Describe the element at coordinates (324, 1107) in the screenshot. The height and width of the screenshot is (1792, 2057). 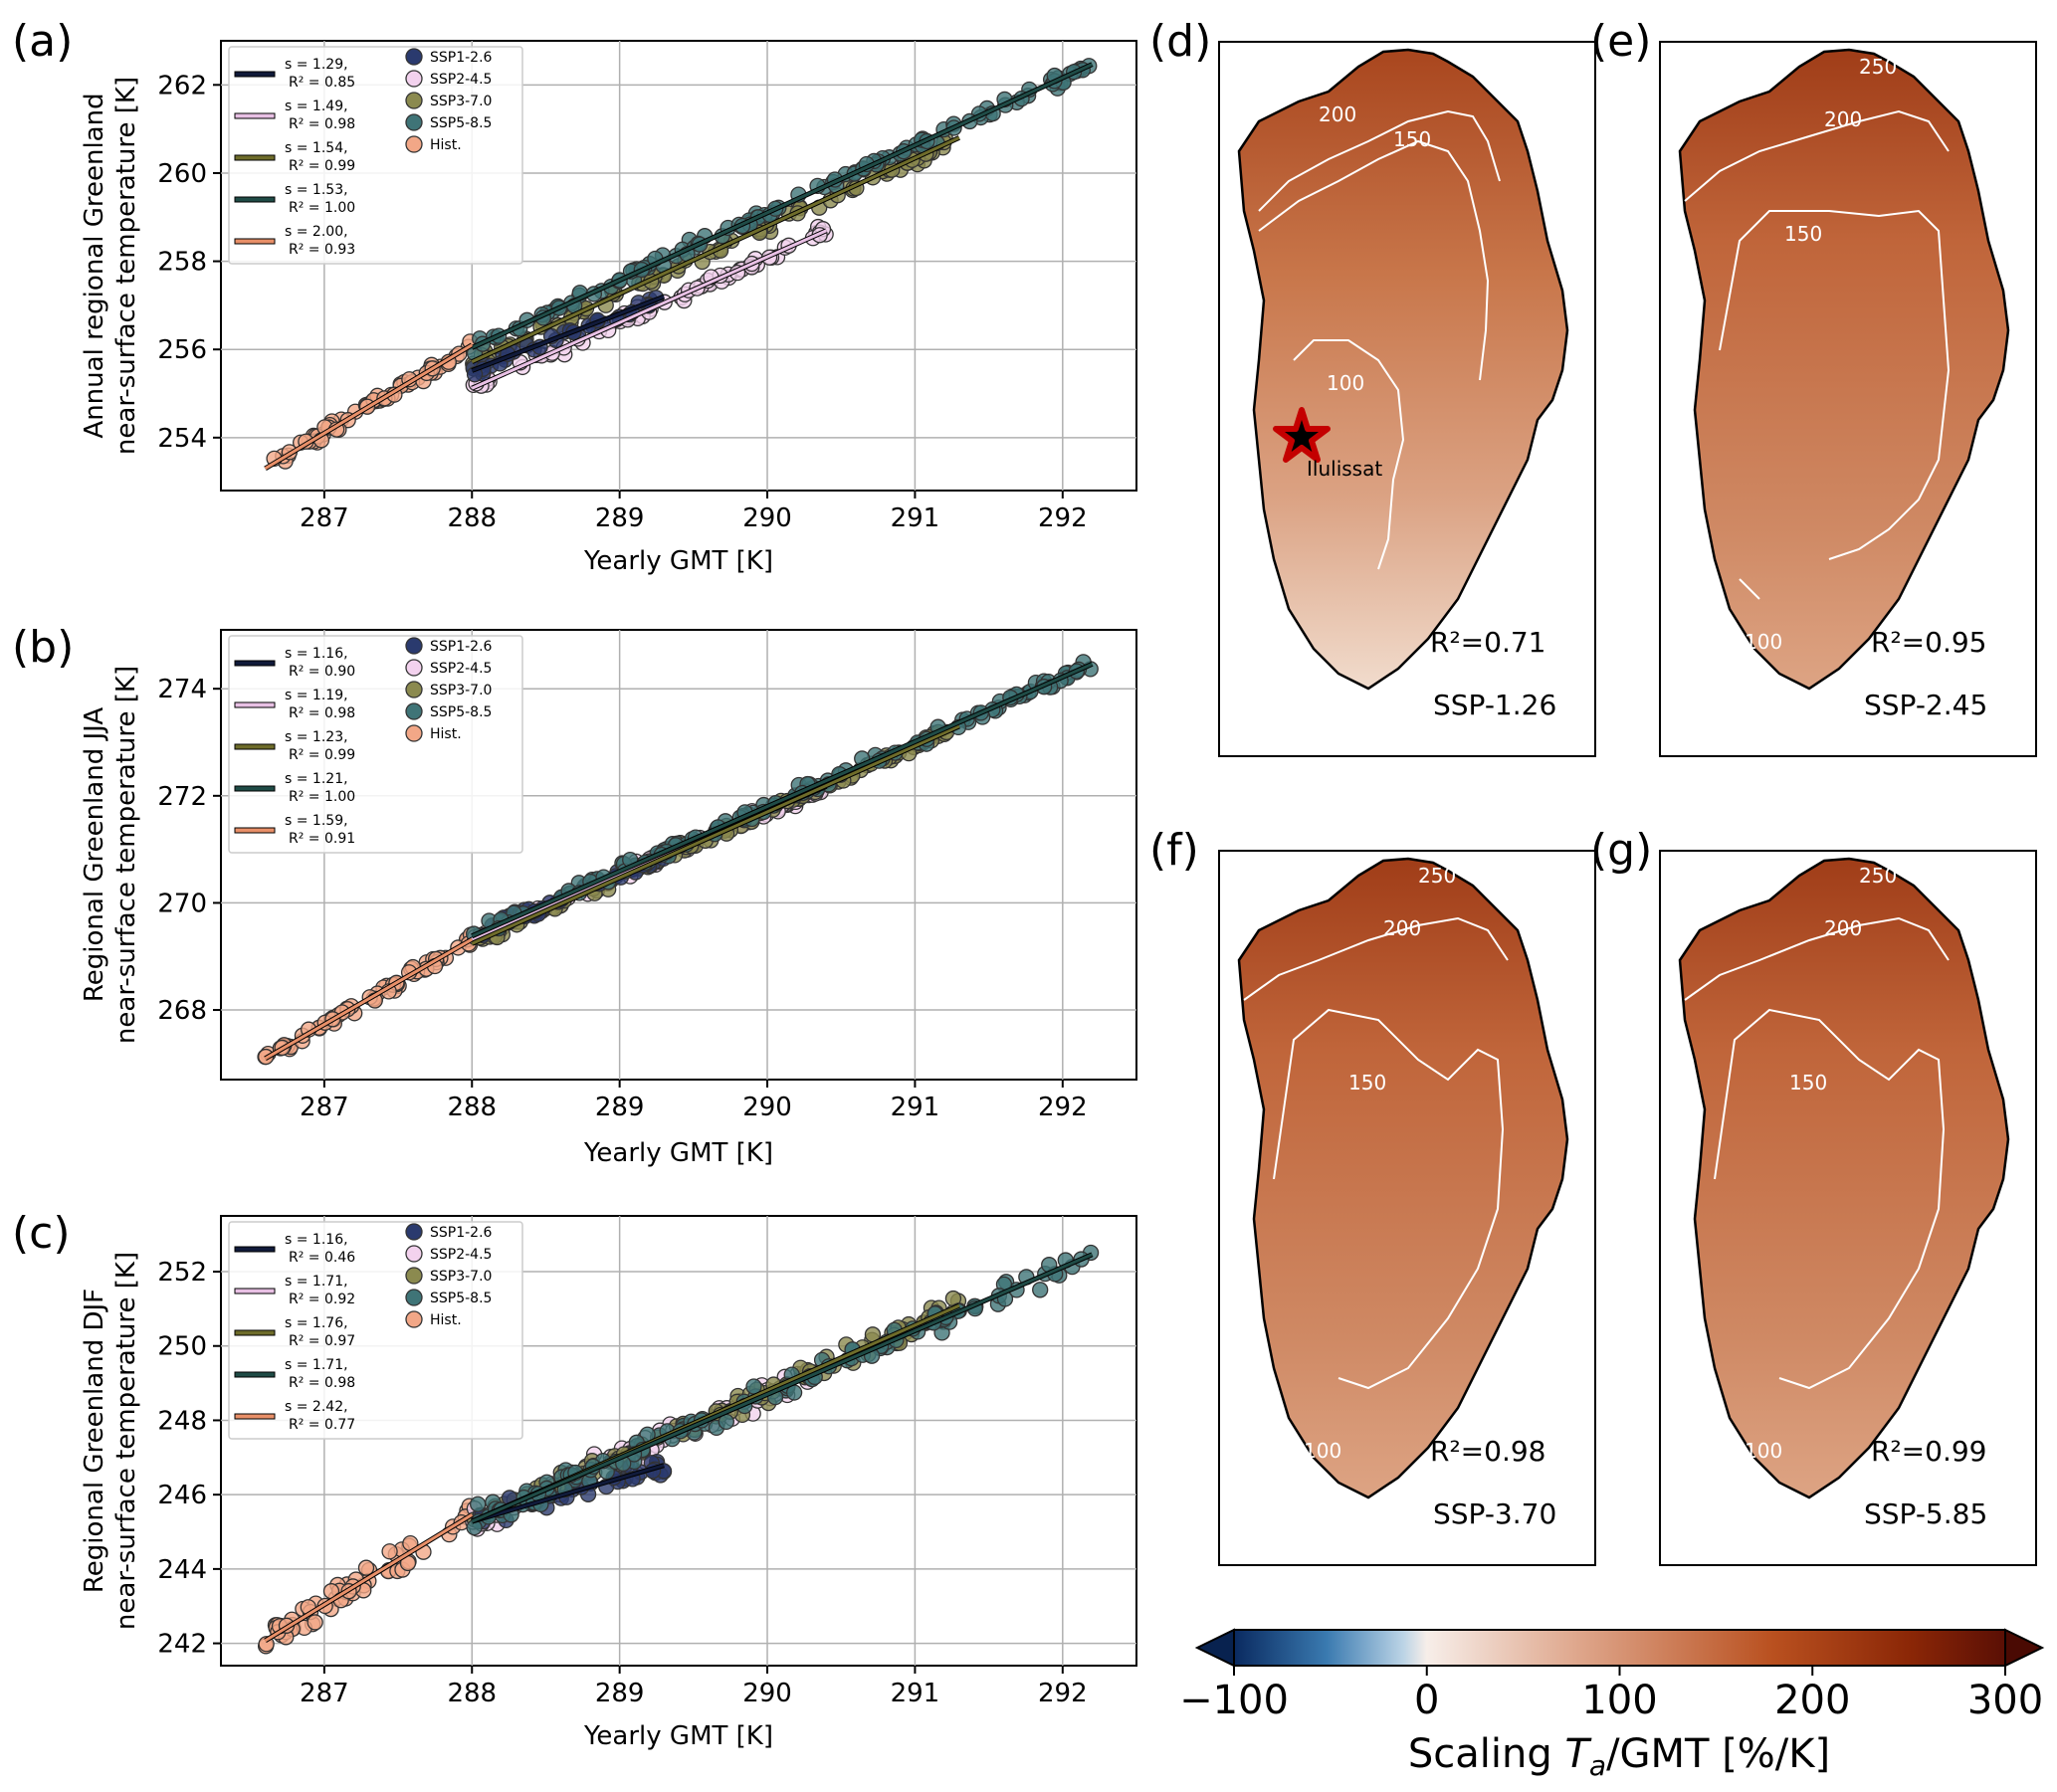
I see `x-tick-label: 287` at that location.